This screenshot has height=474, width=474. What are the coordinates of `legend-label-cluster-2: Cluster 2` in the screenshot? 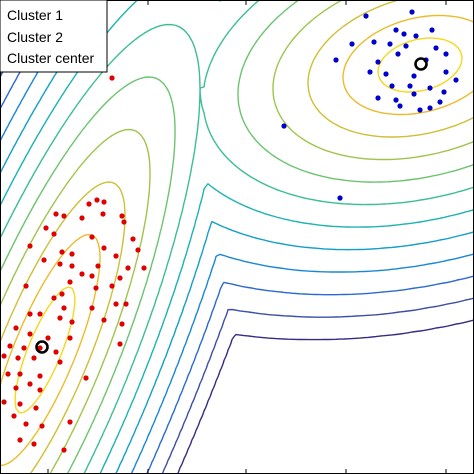 It's located at (35, 37).